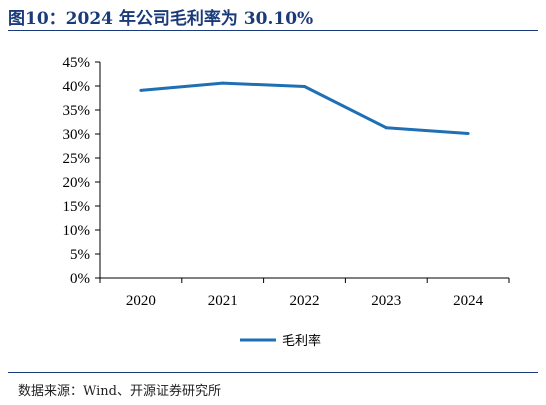 Image resolution: width=546 pixels, height=405 pixels. Describe the element at coordinates (77, 111) in the screenshot. I see `y-tick-label: 35%` at that location.